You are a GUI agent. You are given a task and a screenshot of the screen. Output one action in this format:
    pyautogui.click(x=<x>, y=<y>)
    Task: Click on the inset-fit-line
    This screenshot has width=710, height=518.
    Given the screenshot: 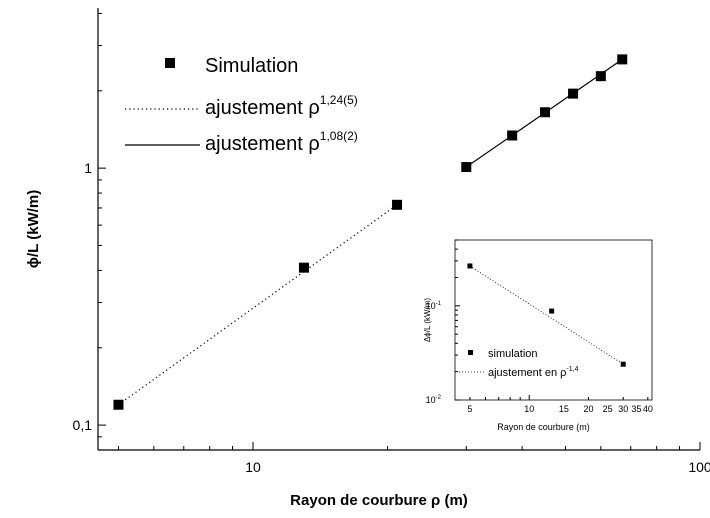 What is the action you would take?
    pyautogui.click(x=546, y=315)
    